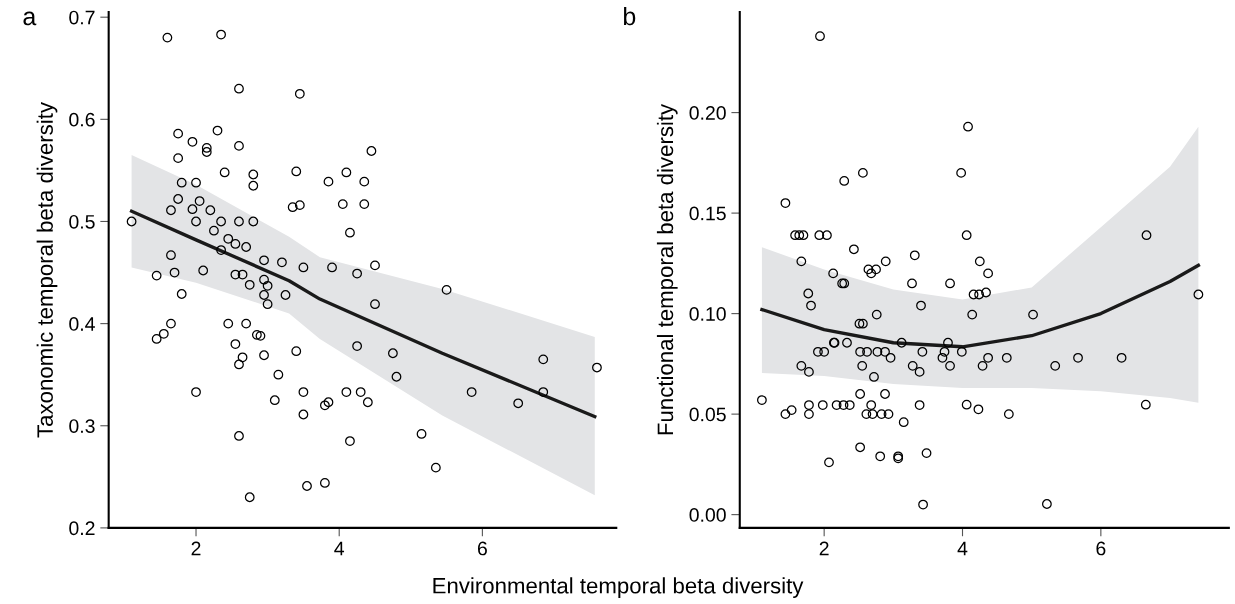 Image resolution: width=1235 pixels, height=604 pixels. Describe the element at coordinates (82, 528) in the screenshot. I see `y-tick-label: 0.2` at that location.